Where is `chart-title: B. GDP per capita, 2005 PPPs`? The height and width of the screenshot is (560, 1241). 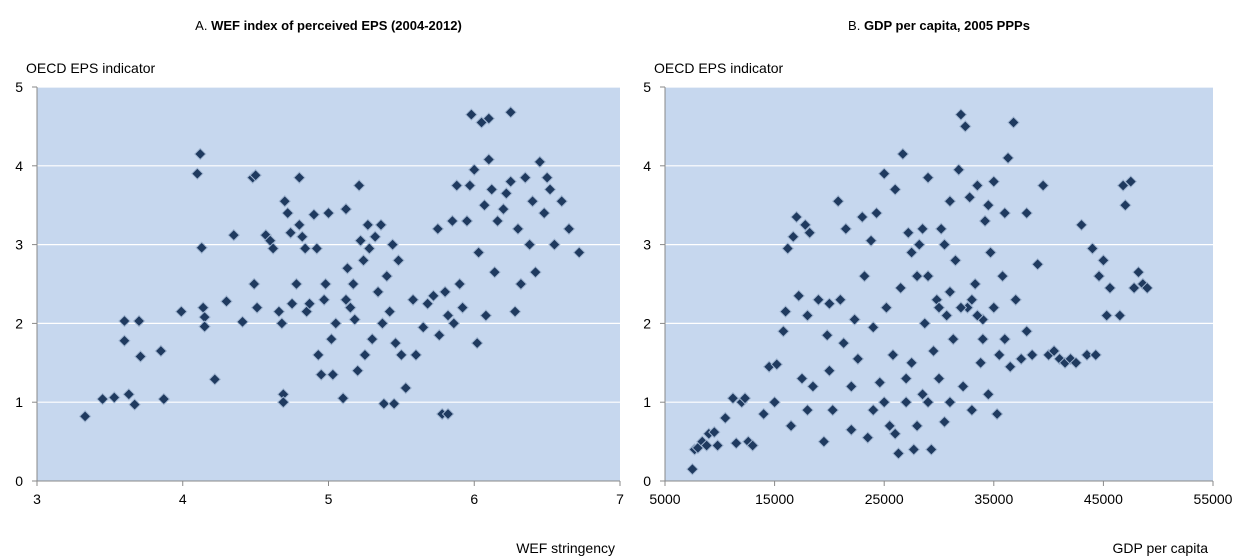 chart-title: B. GDP per capita, 2005 PPPs is located at coordinates (939, 25).